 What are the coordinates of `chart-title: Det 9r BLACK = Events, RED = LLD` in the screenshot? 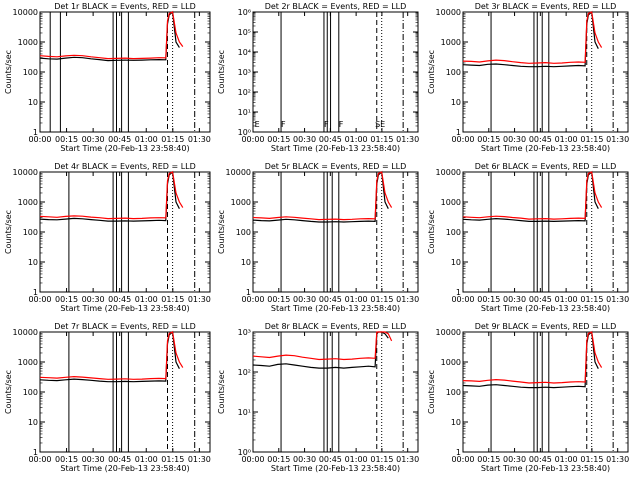 It's located at (546, 326).